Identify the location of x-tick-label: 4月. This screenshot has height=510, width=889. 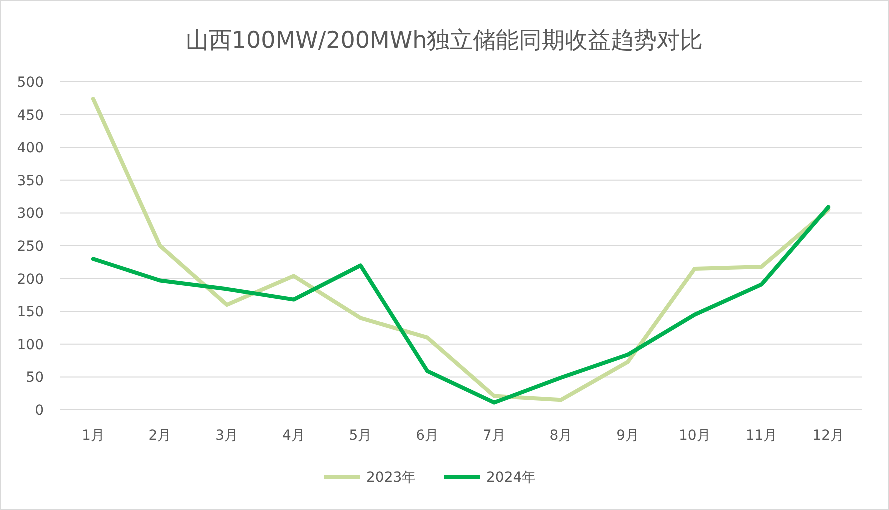
(294, 436).